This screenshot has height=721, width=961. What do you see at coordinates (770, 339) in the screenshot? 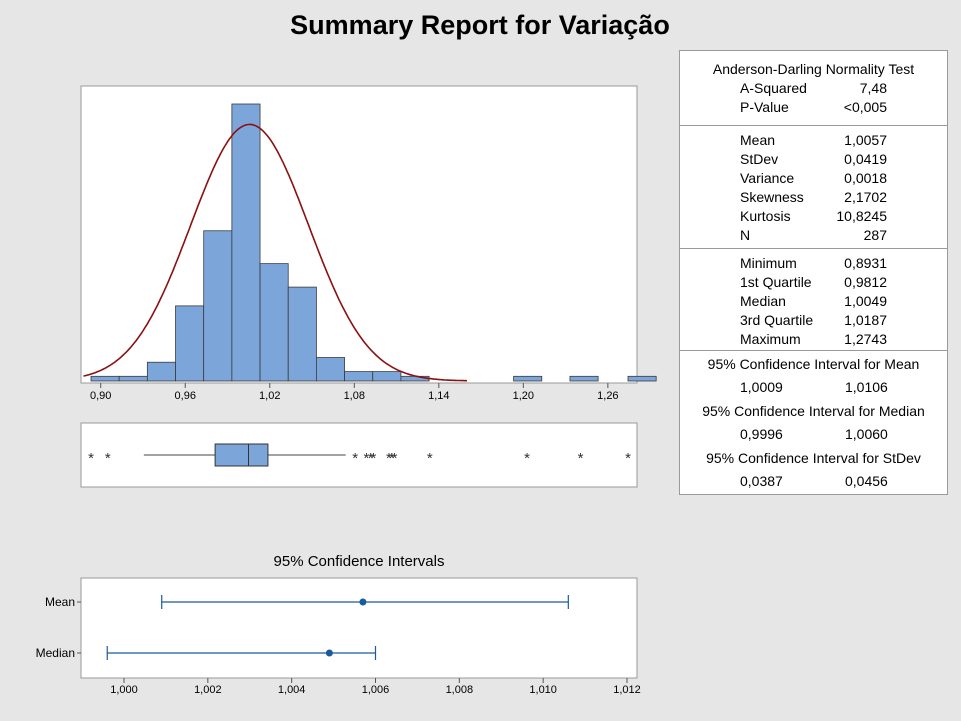
I see `stat-label: Maximum` at bounding box center [770, 339].